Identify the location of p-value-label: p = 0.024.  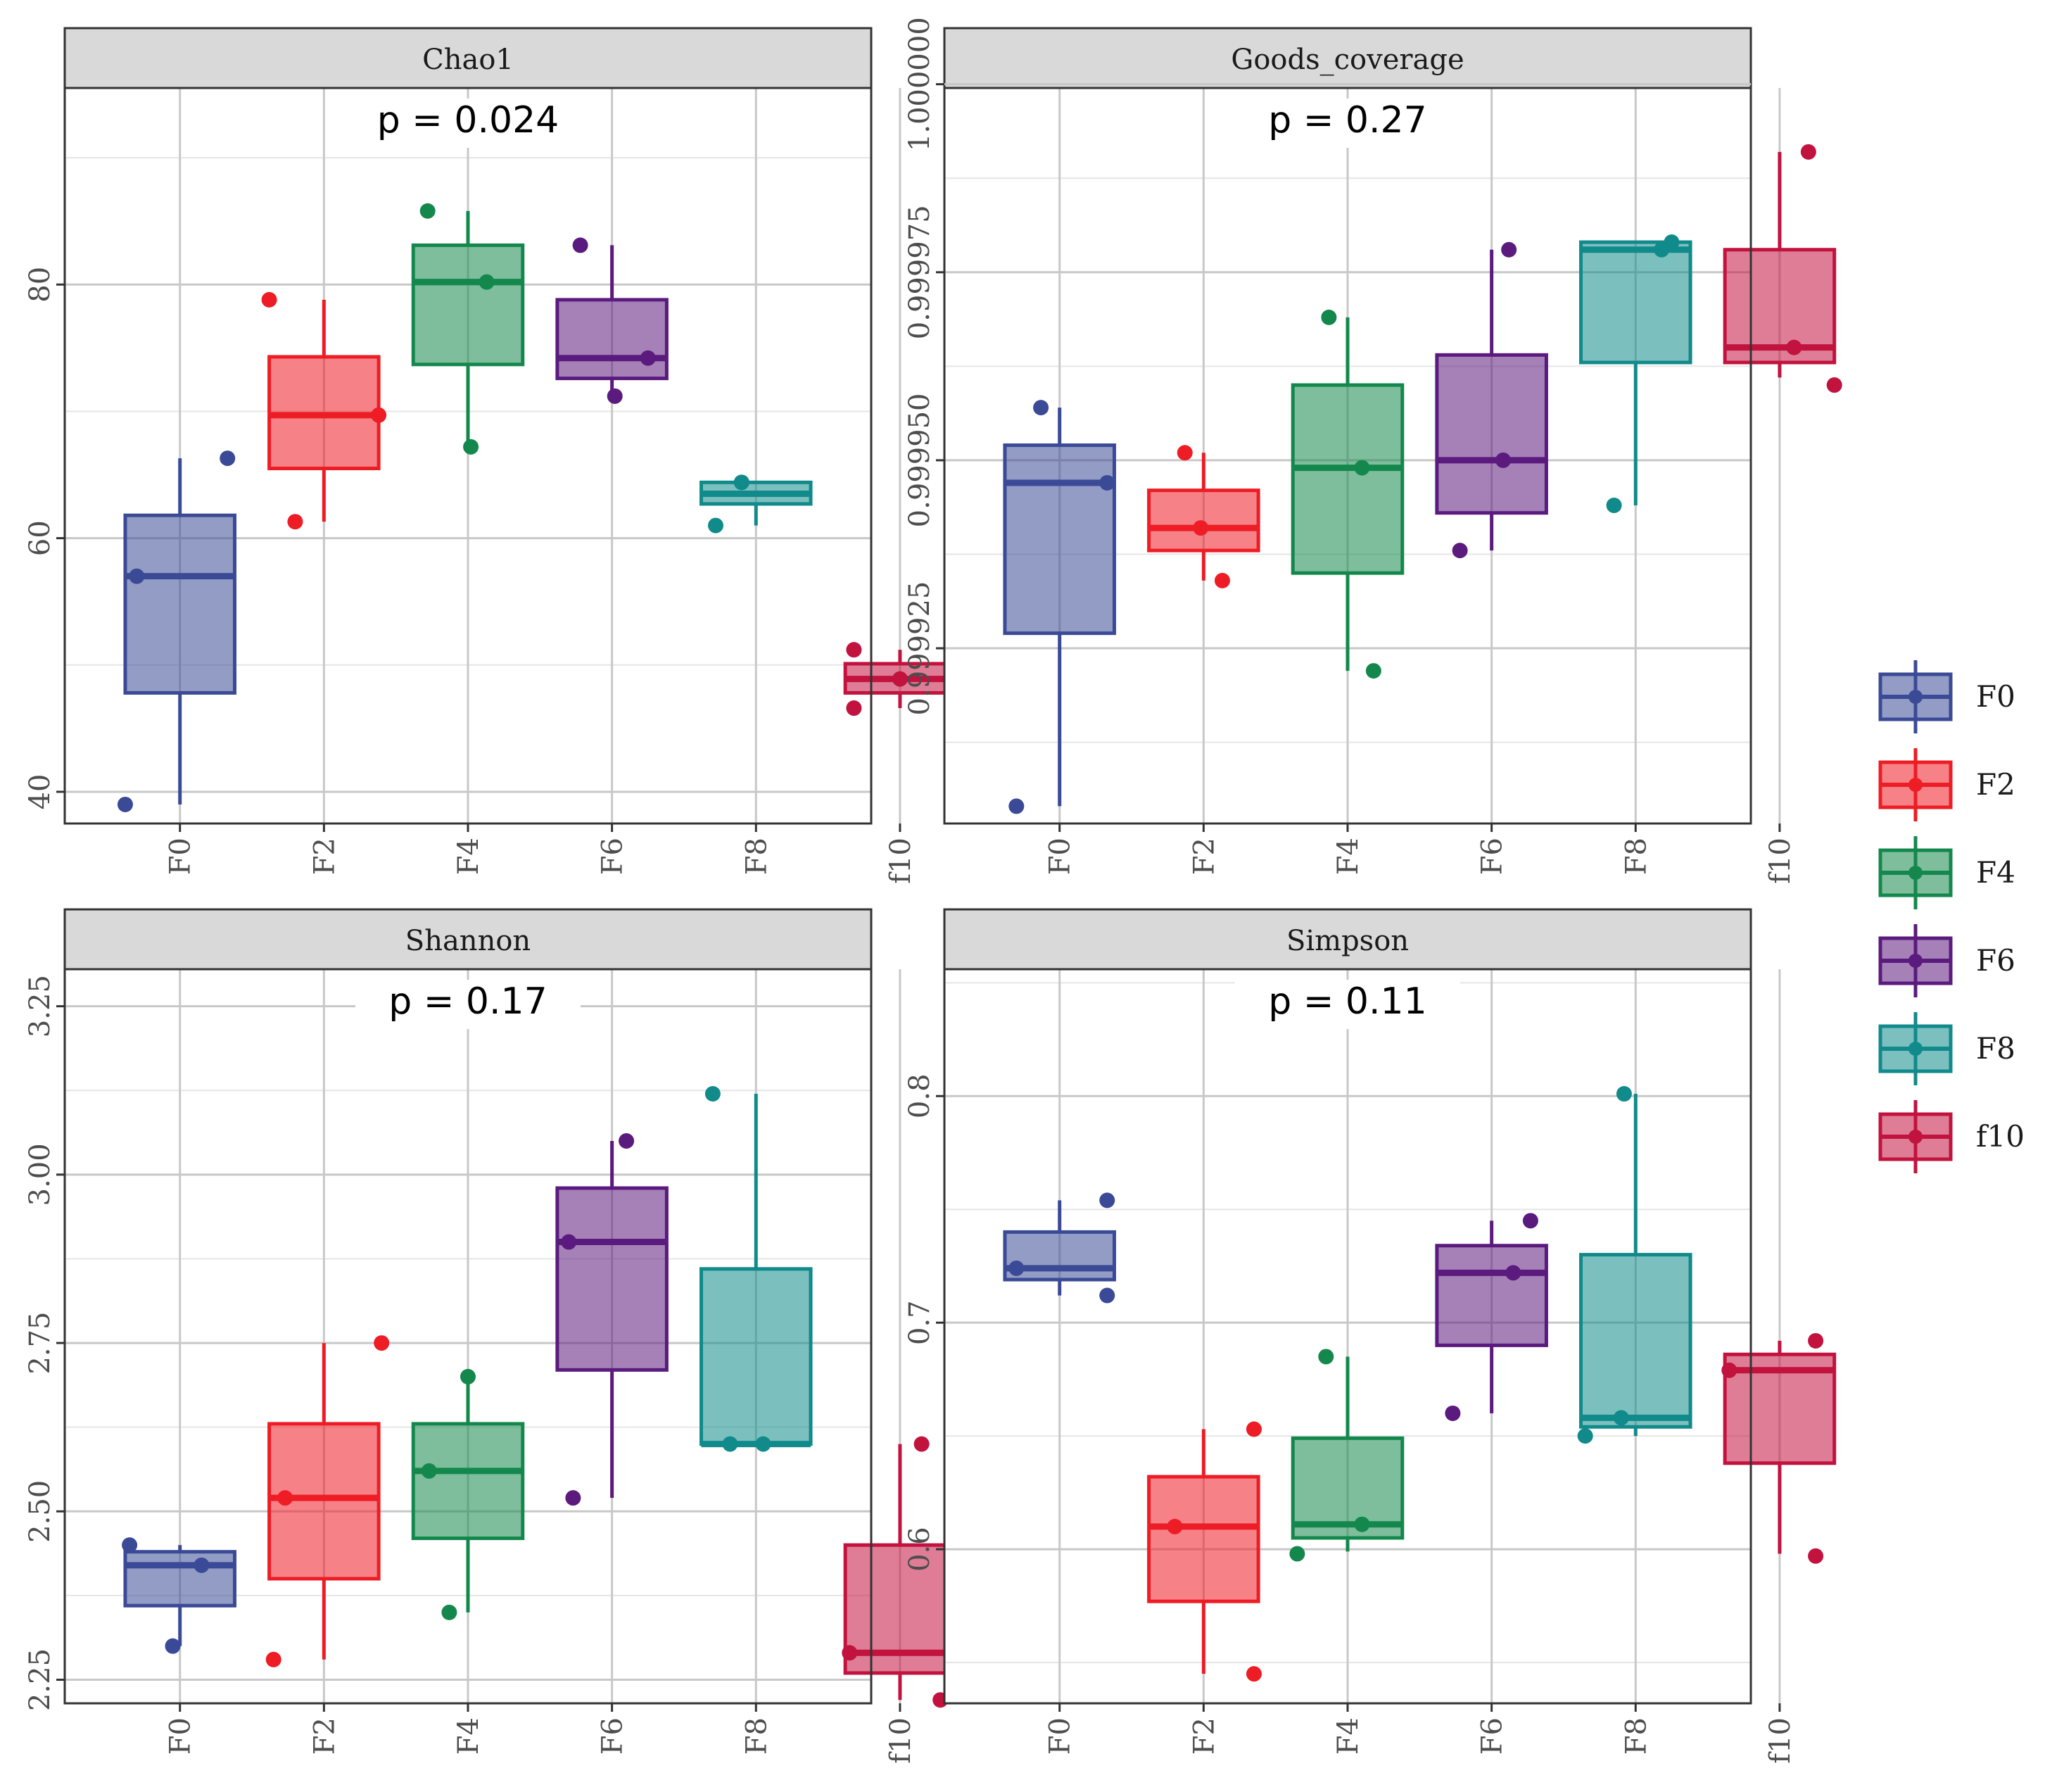
(468, 120).